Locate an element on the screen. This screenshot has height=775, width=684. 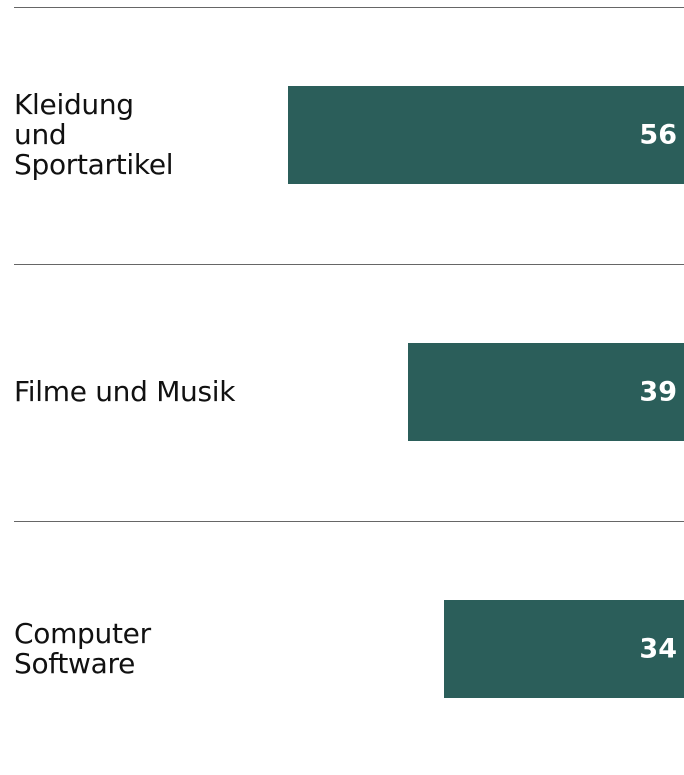
bar: 39 is located at coordinates (546, 392).